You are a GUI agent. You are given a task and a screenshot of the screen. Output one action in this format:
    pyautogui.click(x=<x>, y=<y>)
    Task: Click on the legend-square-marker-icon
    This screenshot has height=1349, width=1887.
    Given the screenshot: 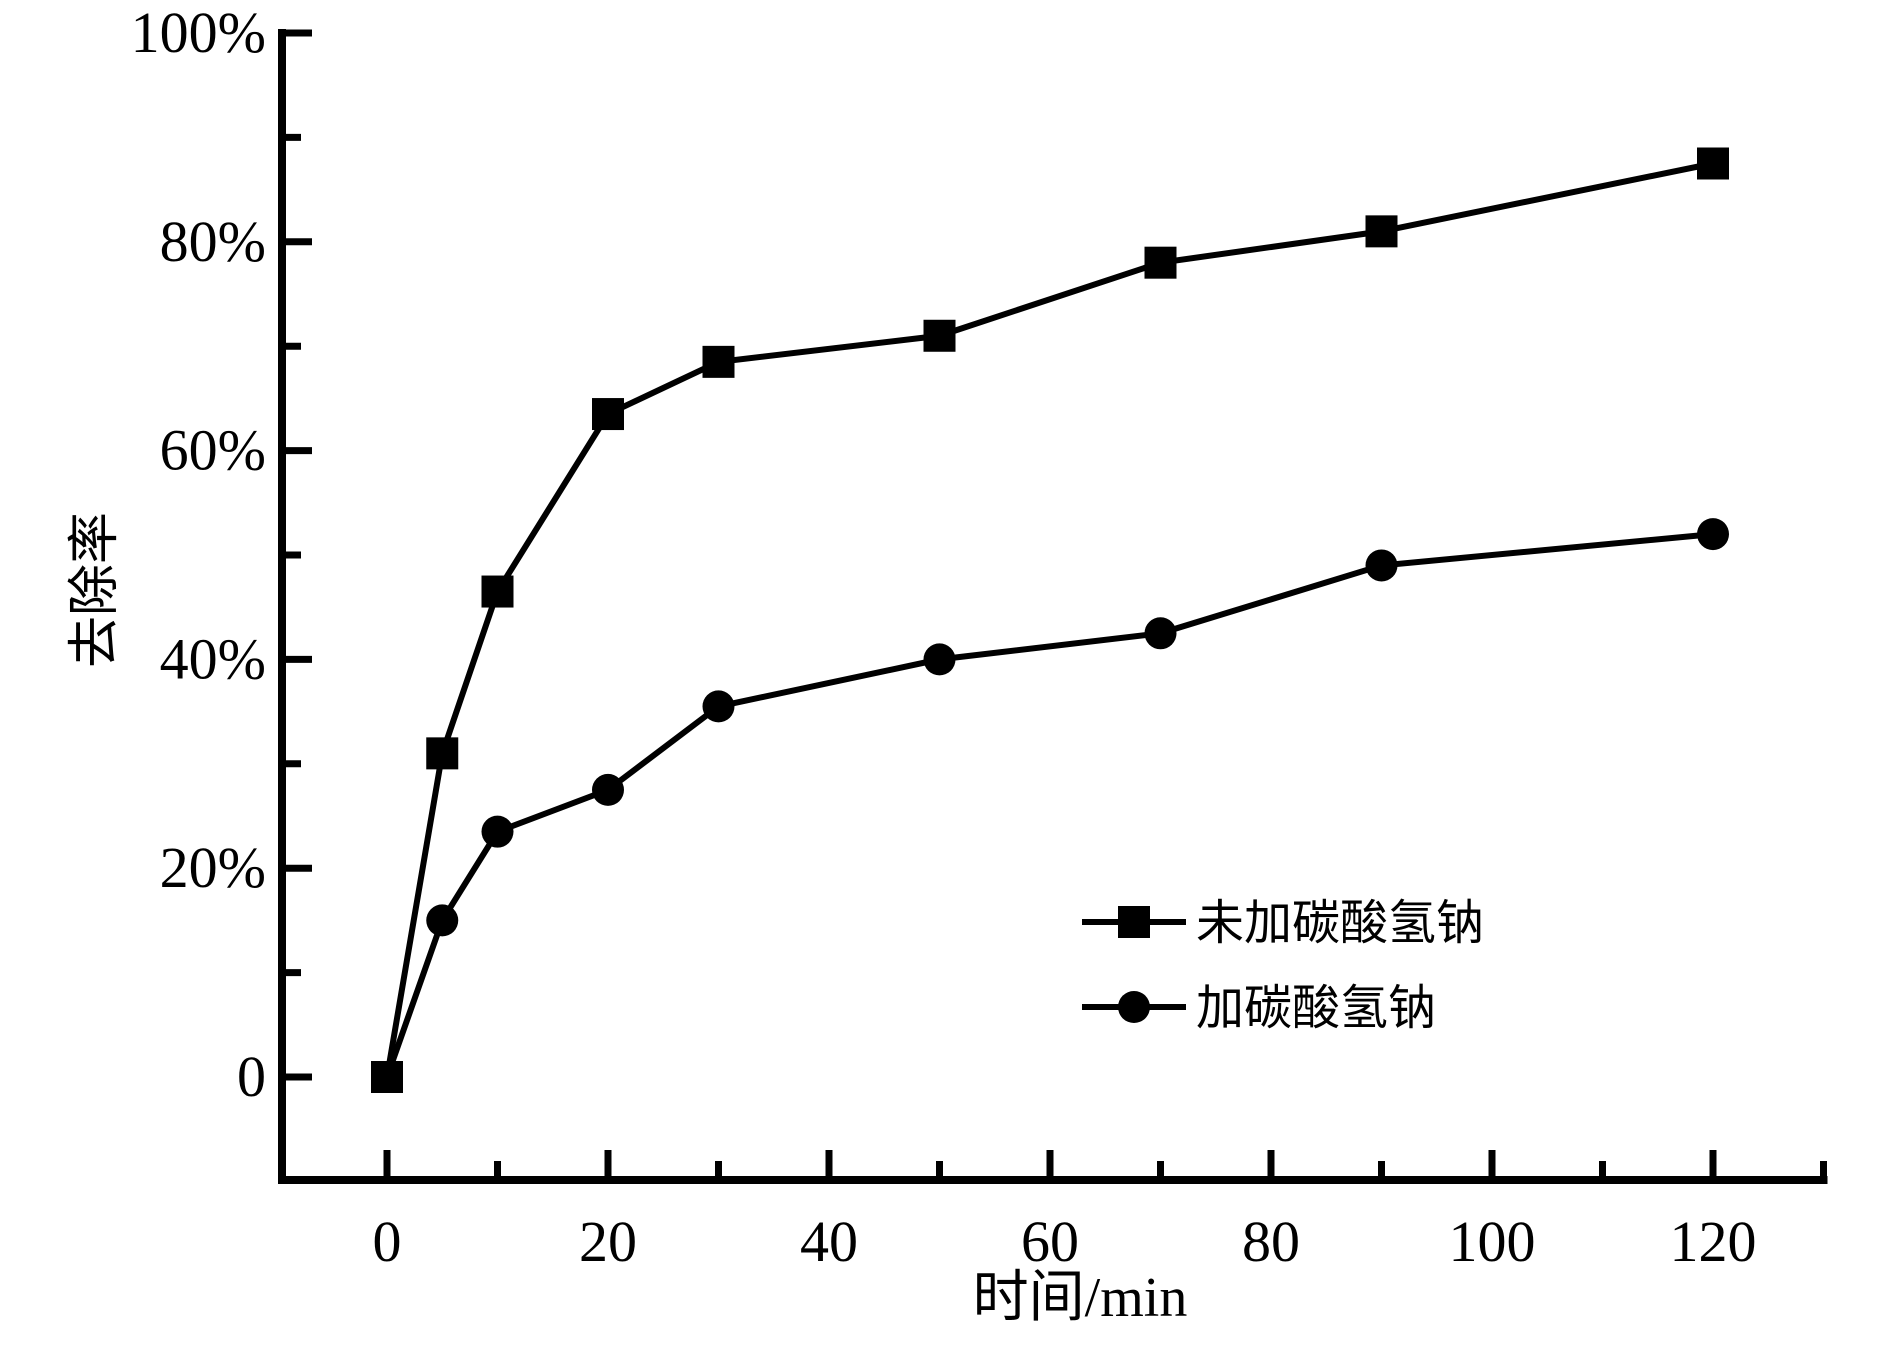 What is the action you would take?
    pyautogui.click(x=1134, y=922)
    